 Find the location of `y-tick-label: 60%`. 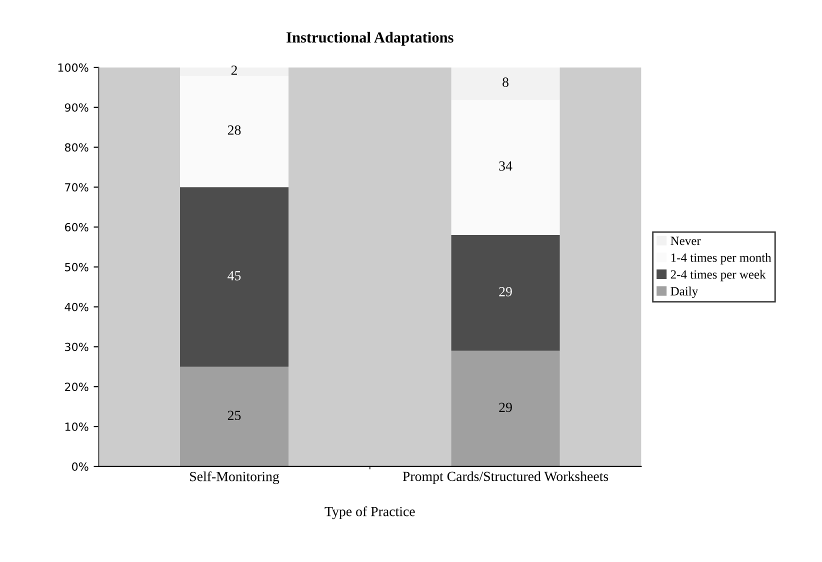

y-tick-label: 60% is located at coordinates (76, 227).